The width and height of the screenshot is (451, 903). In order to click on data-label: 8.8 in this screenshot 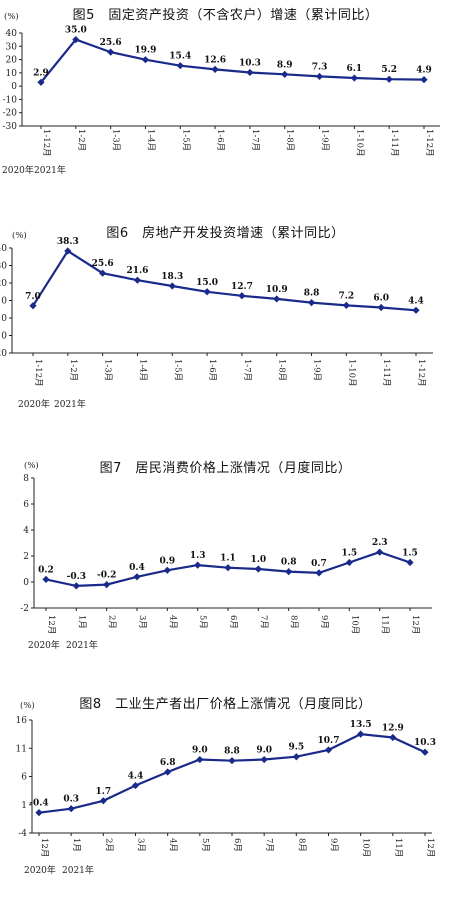, I will do `click(232, 752)`.